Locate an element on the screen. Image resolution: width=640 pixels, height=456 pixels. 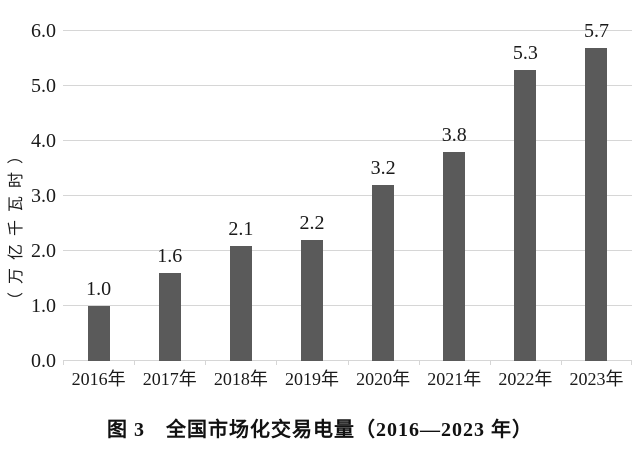
bar: 3.2 is located at coordinates (383, 259).